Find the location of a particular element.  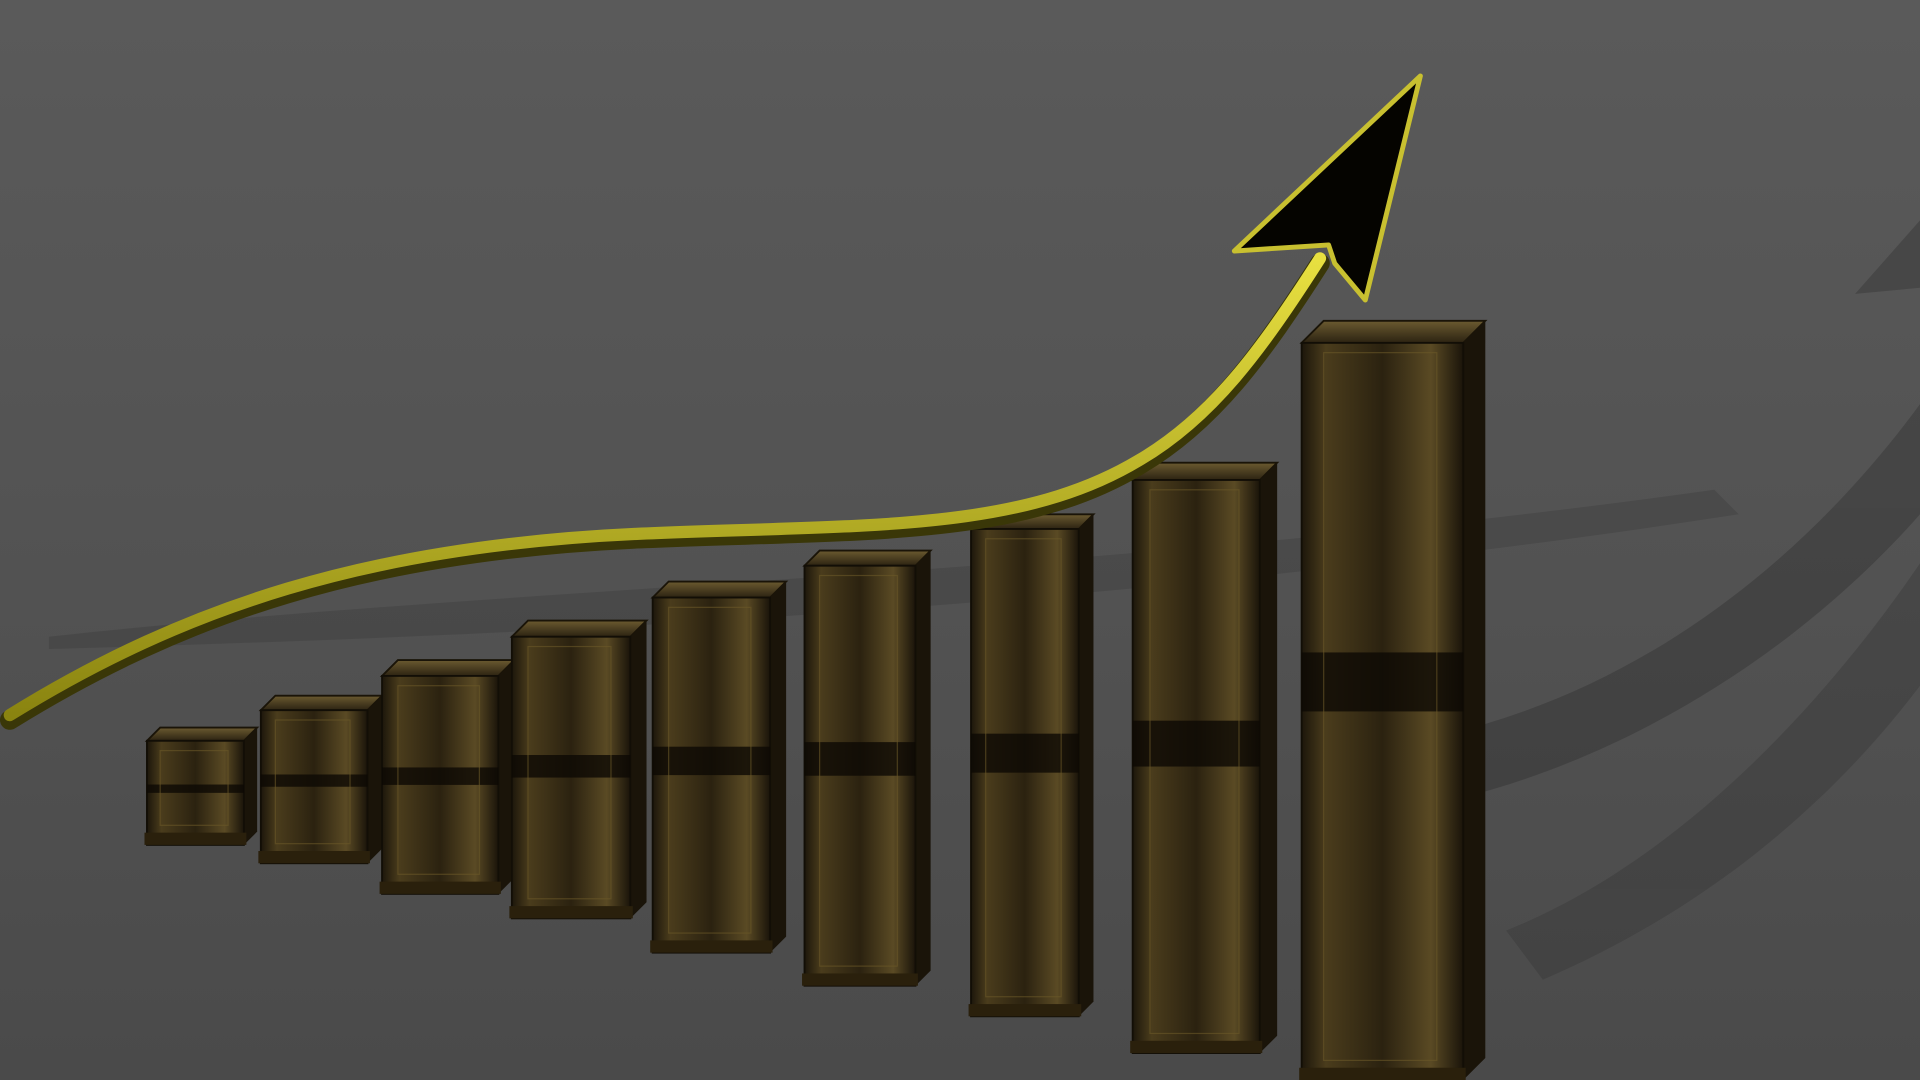

bar-front is located at coordinates (314, 787).